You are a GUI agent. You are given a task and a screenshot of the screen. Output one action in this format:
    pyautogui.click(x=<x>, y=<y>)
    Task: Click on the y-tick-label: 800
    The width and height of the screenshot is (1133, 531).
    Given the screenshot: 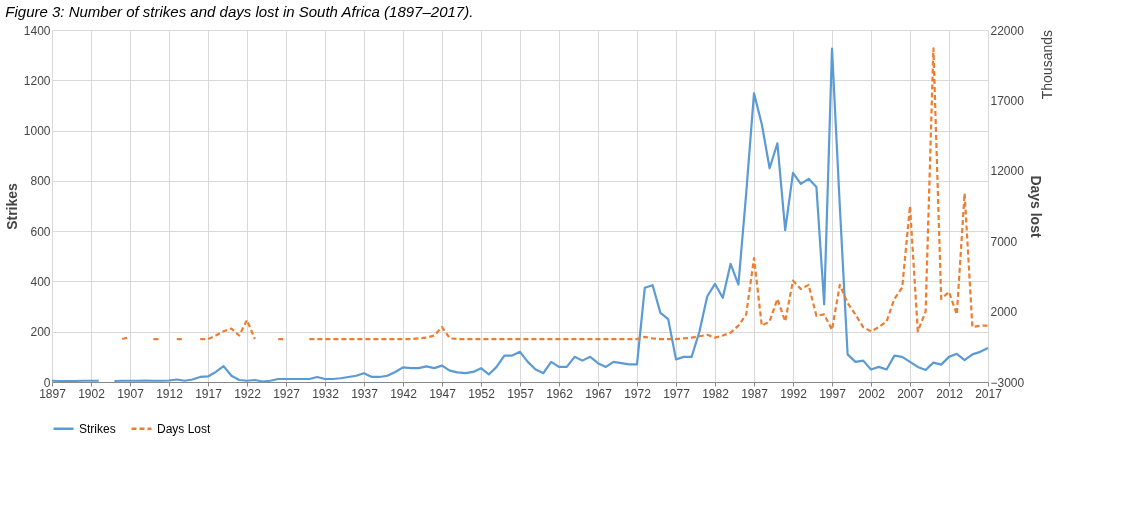 What is the action you would take?
    pyautogui.click(x=40, y=181)
    